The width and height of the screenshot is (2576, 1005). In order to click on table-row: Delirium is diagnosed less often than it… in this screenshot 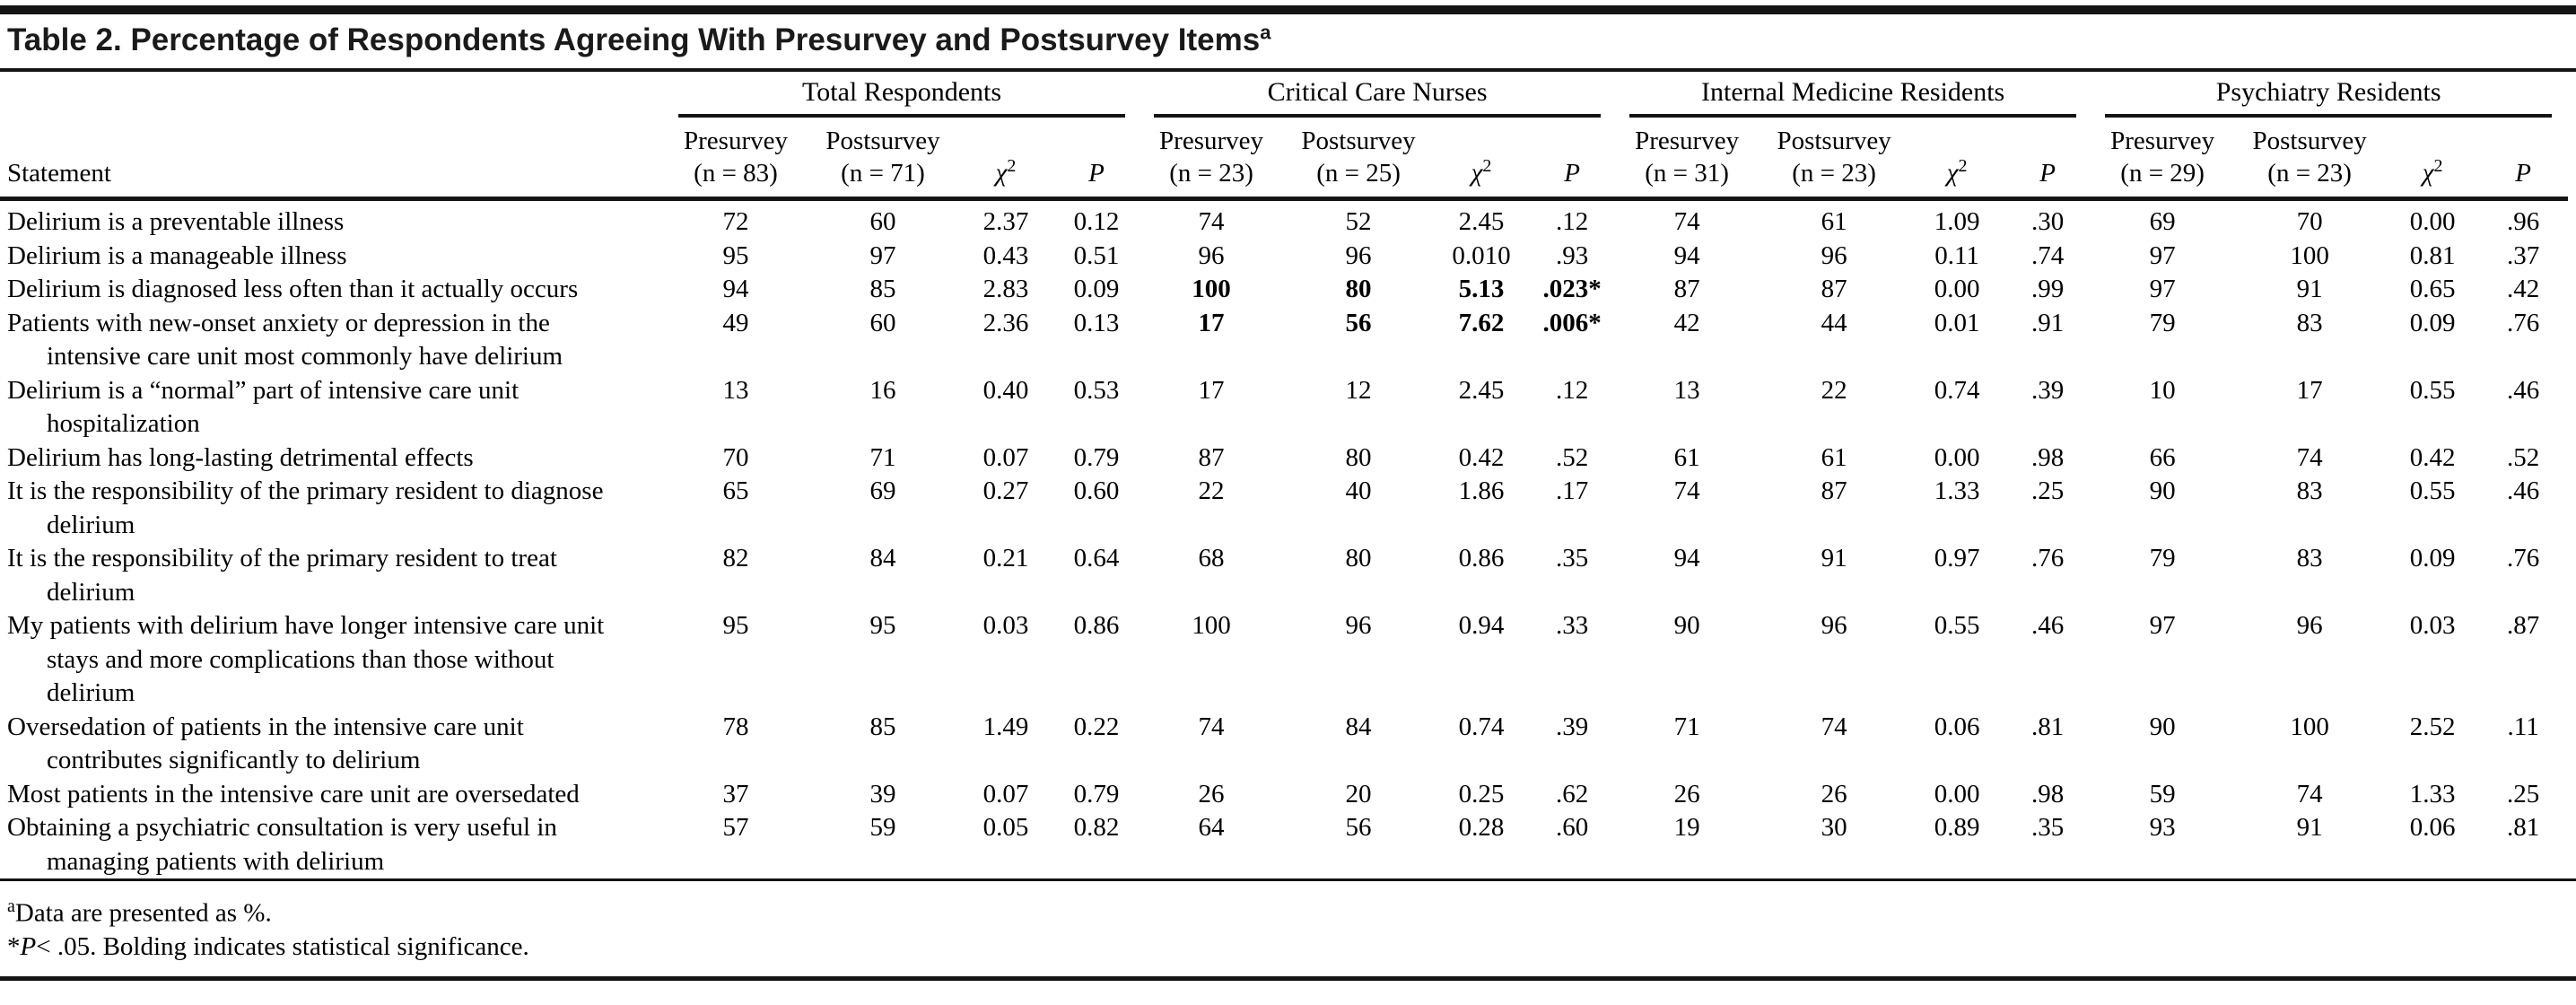, I will do `click(1284, 290)`.